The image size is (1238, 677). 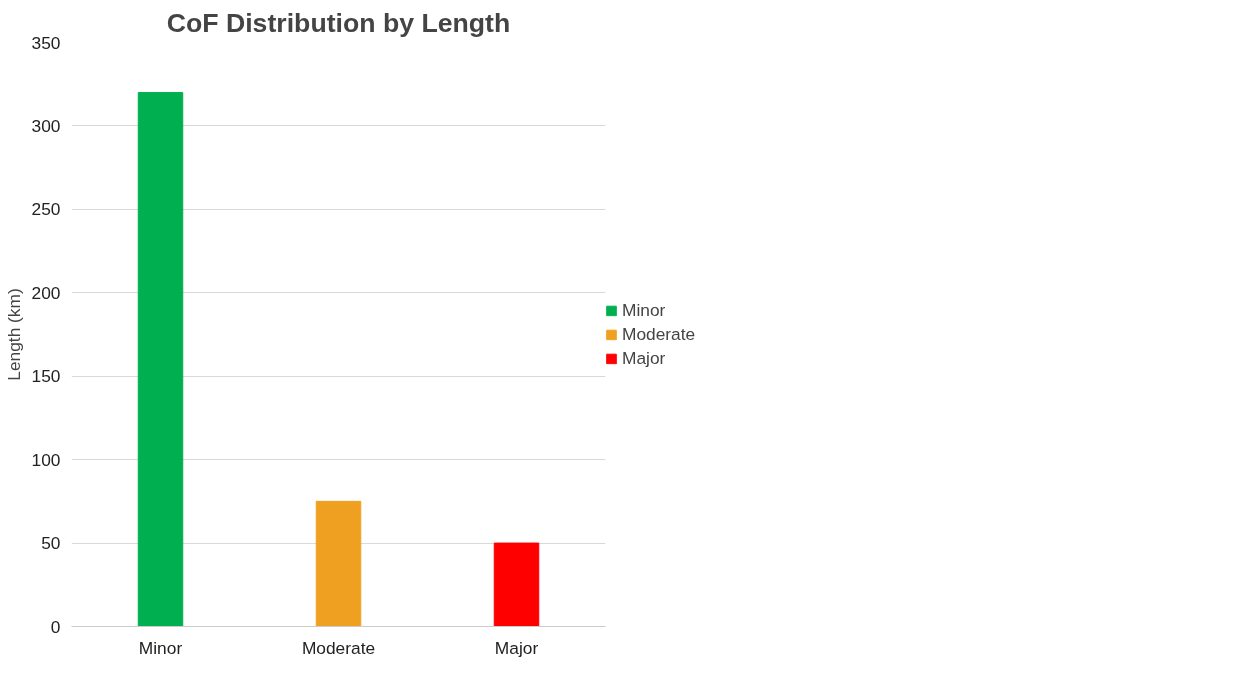 What do you see at coordinates (659, 334) in the screenshot?
I see `legend-label: Moderate` at bounding box center [659, 334].